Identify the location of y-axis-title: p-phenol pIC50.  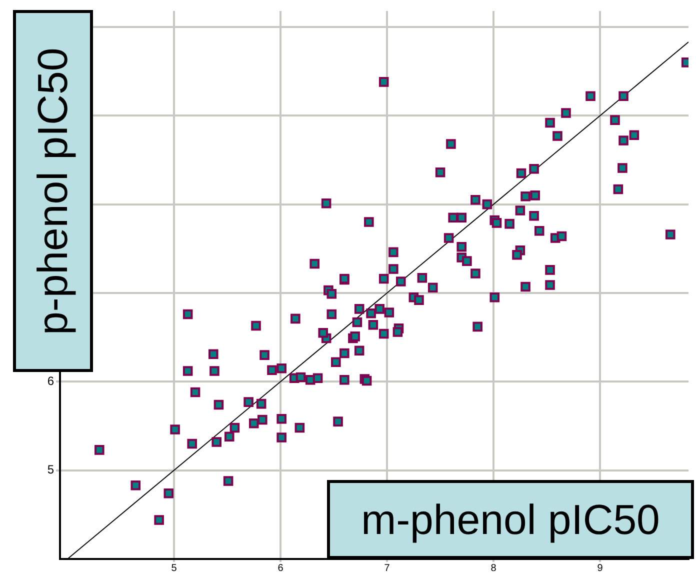
(53, 191).